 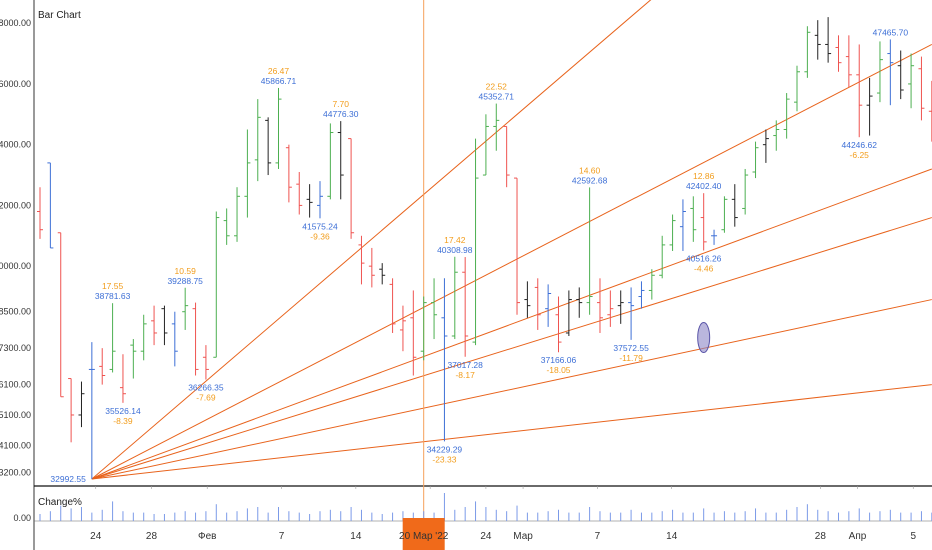 I want to click on annotation-label: -11.79, so click(x=631, y=358).